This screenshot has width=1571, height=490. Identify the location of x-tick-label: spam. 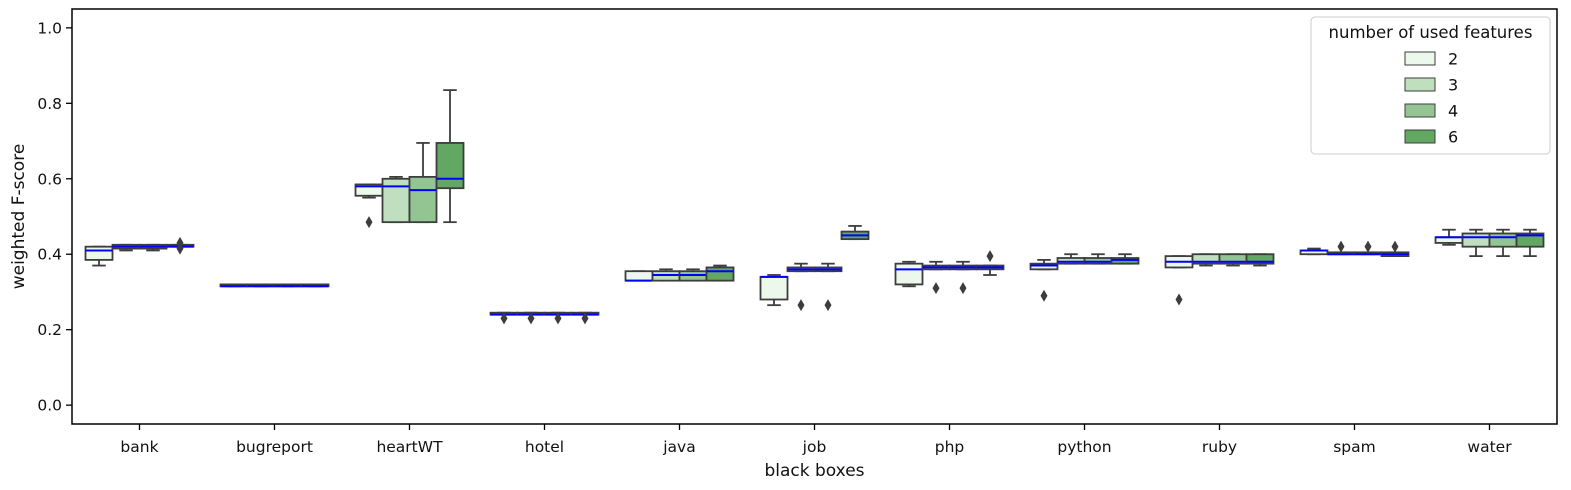
(1354, 447).